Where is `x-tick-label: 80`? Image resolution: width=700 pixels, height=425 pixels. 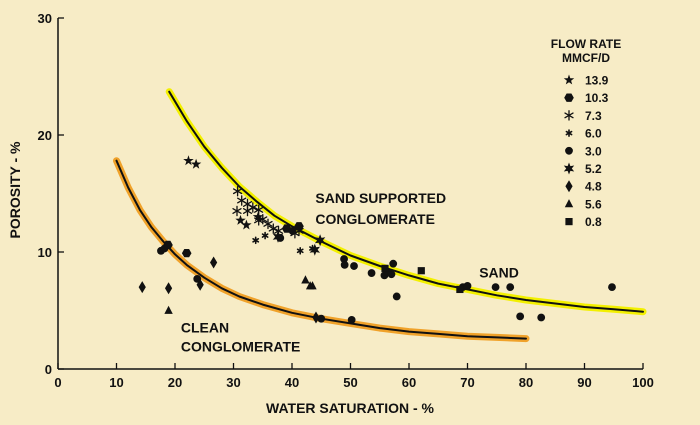
x-tick-label: 80 is located at coordinates (526, 382).